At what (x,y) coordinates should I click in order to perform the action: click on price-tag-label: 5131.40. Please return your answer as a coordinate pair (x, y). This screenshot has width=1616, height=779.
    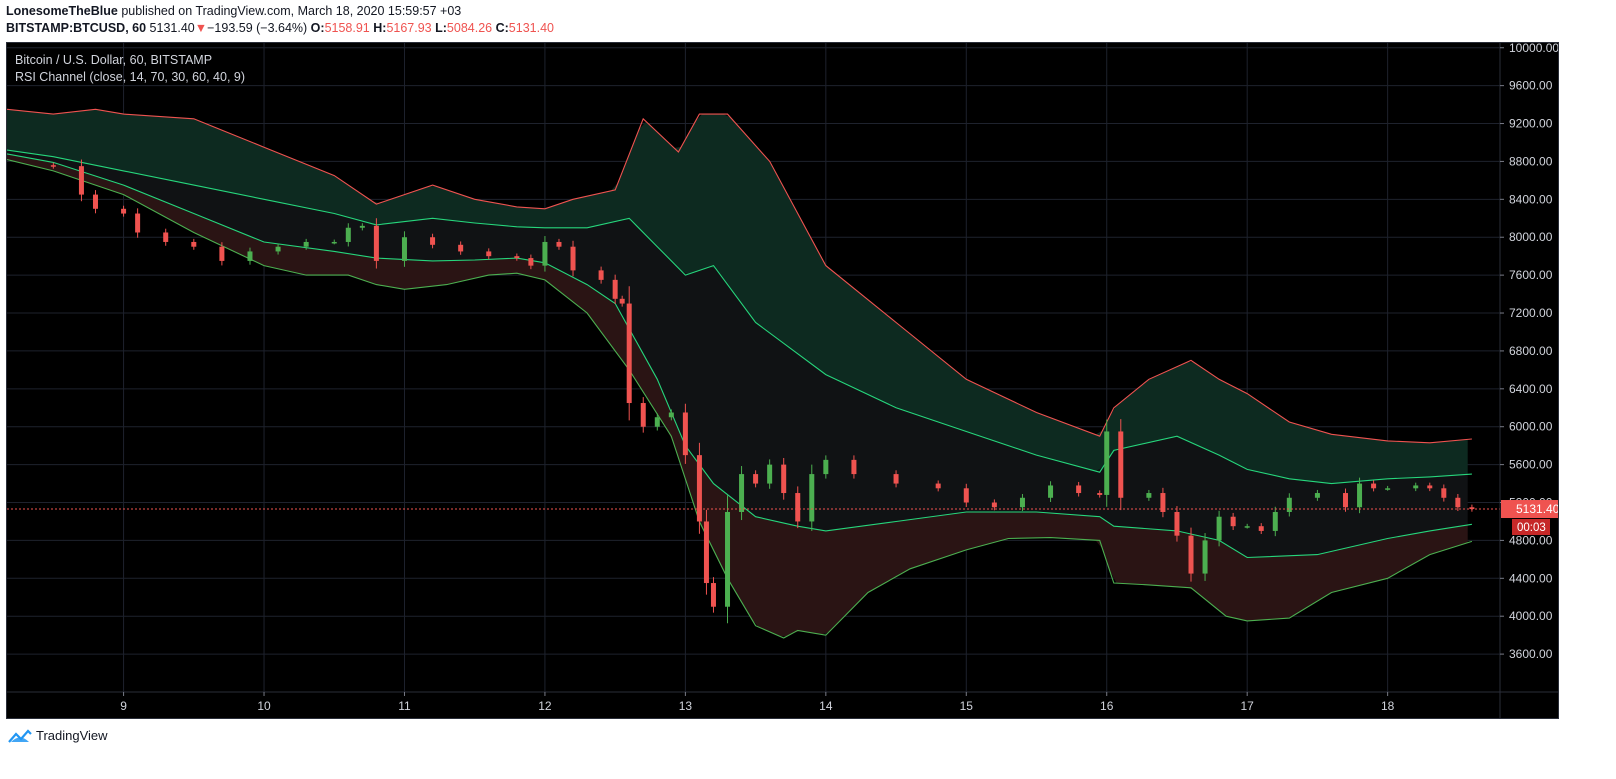
    Looking at the image, I should click on (1537, 509).